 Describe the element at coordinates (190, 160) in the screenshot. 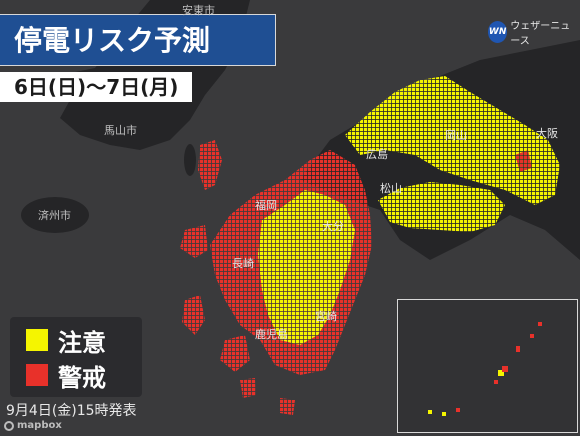

I see `tsushima-island` at that location.